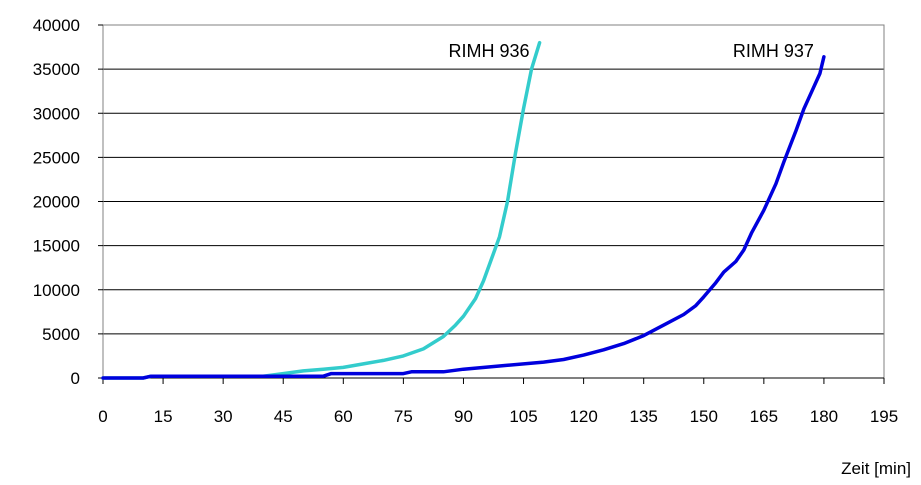 The width and height of the screenshot is (921, 485). What do you see at coordinates (75, 378) in the screenshot?
I see `y-tick-label: 0` at bounding box center [75, 378].